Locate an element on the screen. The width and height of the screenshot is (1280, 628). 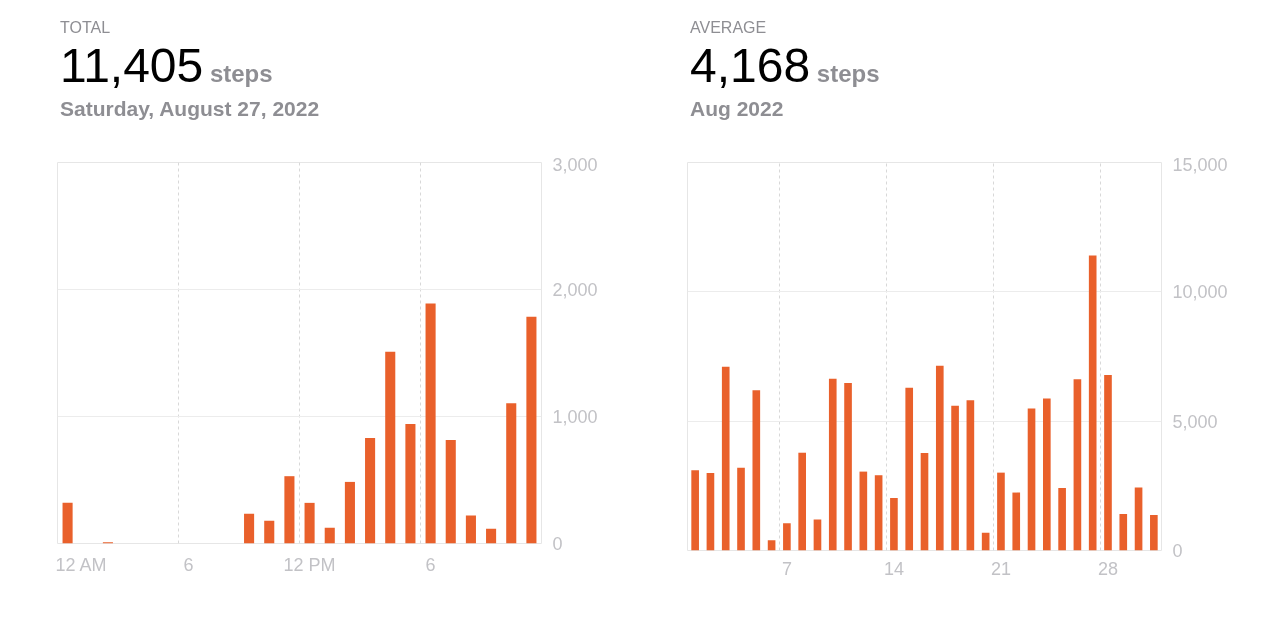
y-tick-label: 1,000 is located at coordinates (575, 417).